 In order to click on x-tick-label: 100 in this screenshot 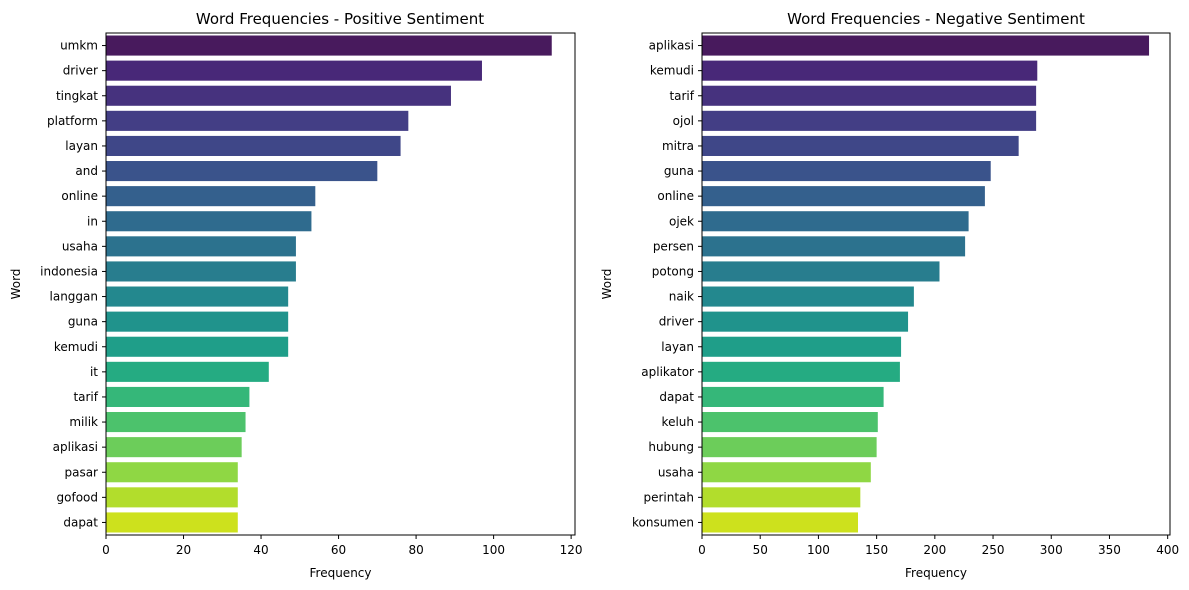, I will do `click(493, 550)`.